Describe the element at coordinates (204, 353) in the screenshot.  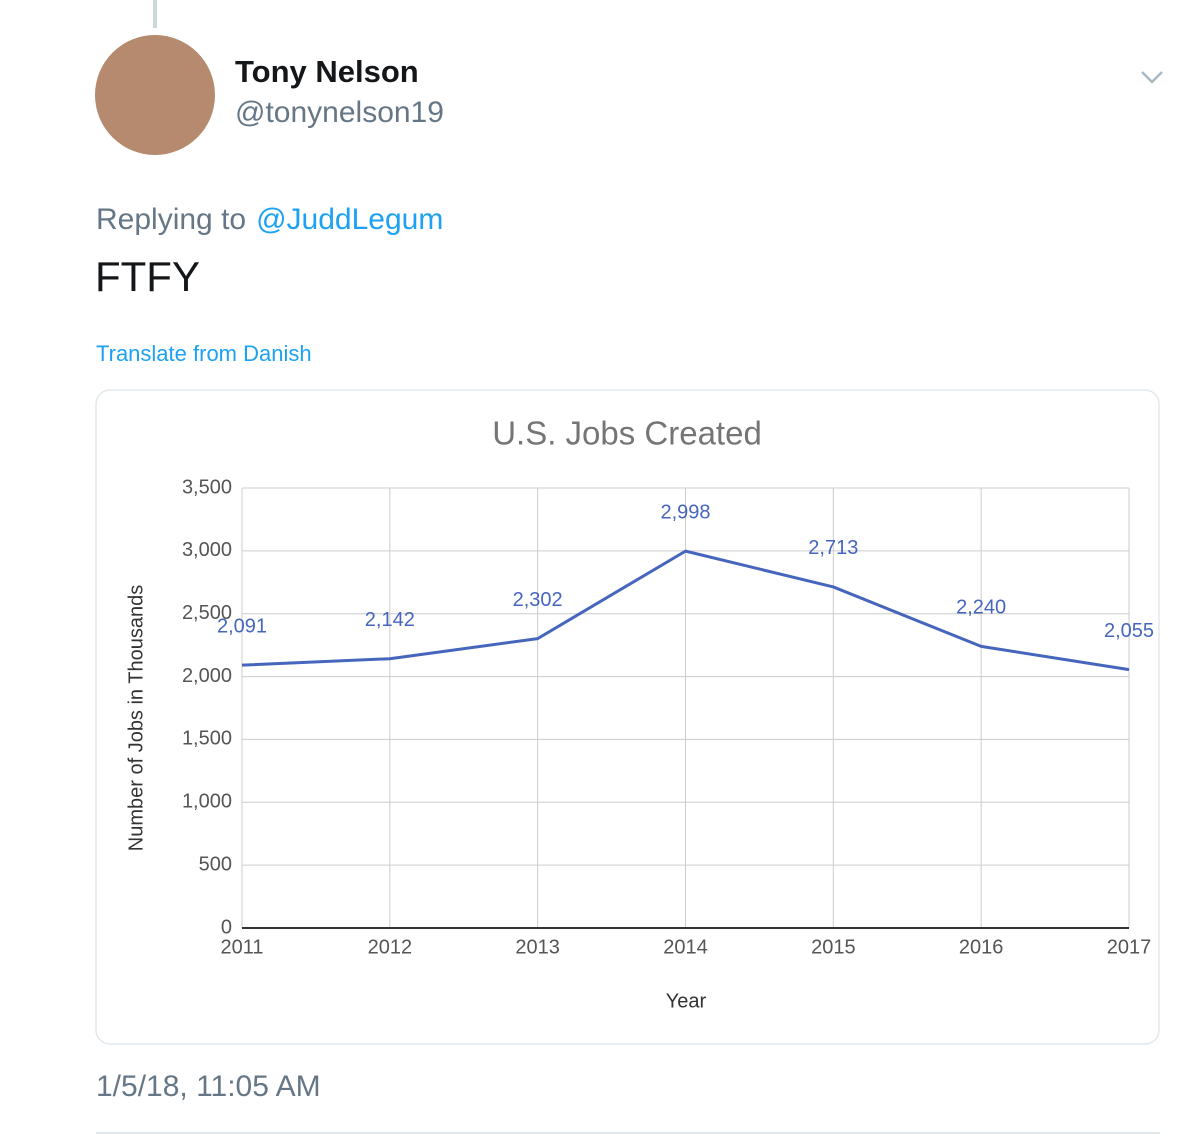
I see `translate-link: Translate from Danish` at that location.